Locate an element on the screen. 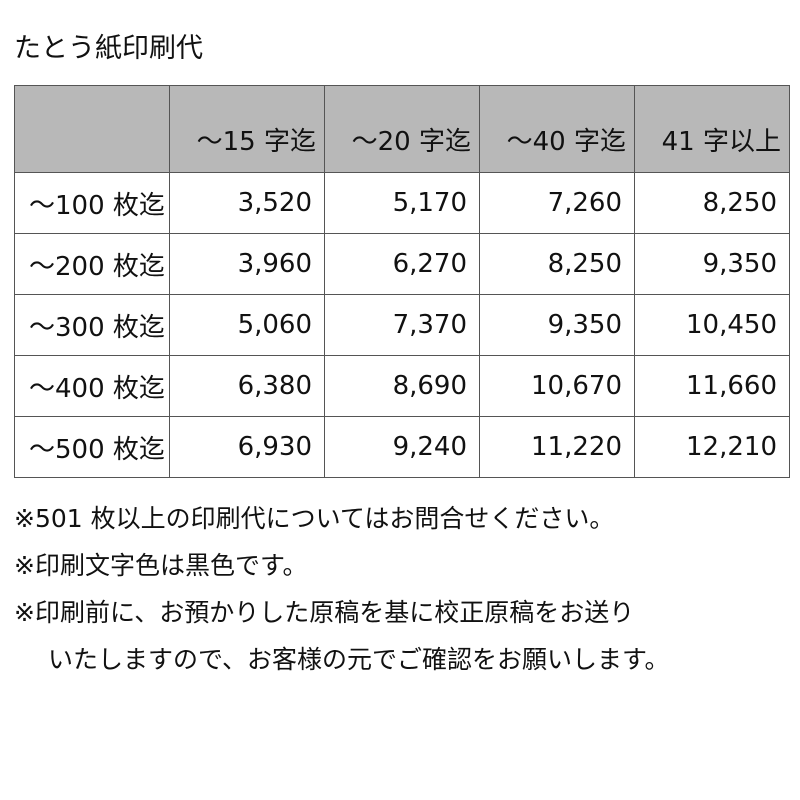 Image resolution: width=800 pixels, height=800 pixels. header-cell: 41 字以上 is located at coordinates (712, 129).